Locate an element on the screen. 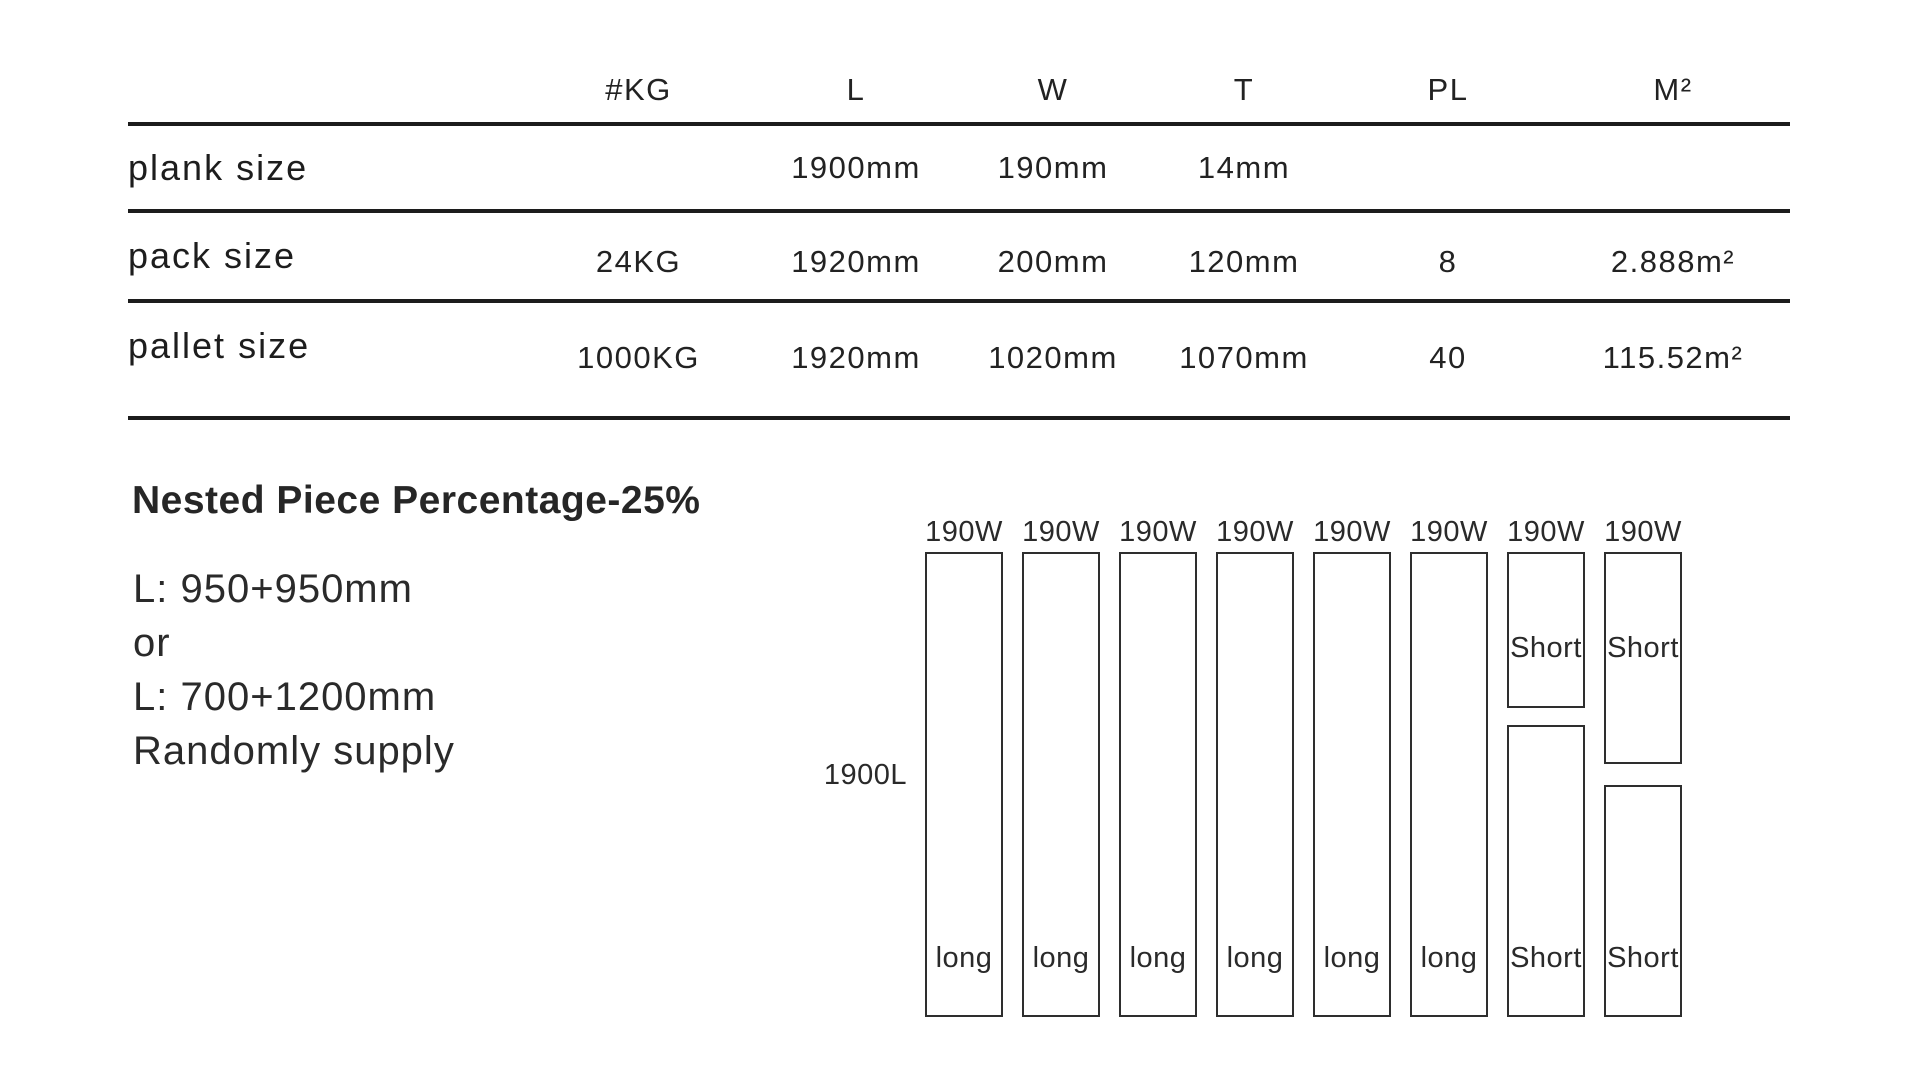 The width and height of the screenshot is (1920, 1079). plank-5-long-piece: long is located at coordinates (1352, 784).